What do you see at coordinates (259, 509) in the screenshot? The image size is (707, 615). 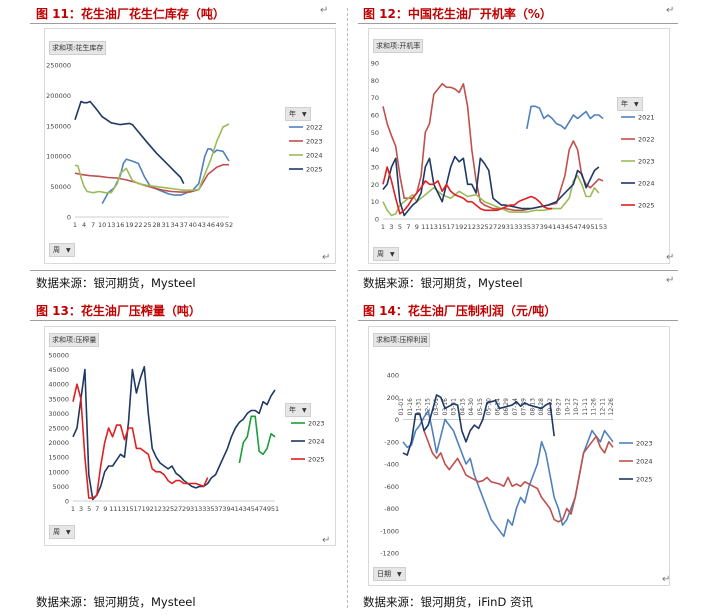 I see `x-tick-label: 47` at bounding box center [259, 509].